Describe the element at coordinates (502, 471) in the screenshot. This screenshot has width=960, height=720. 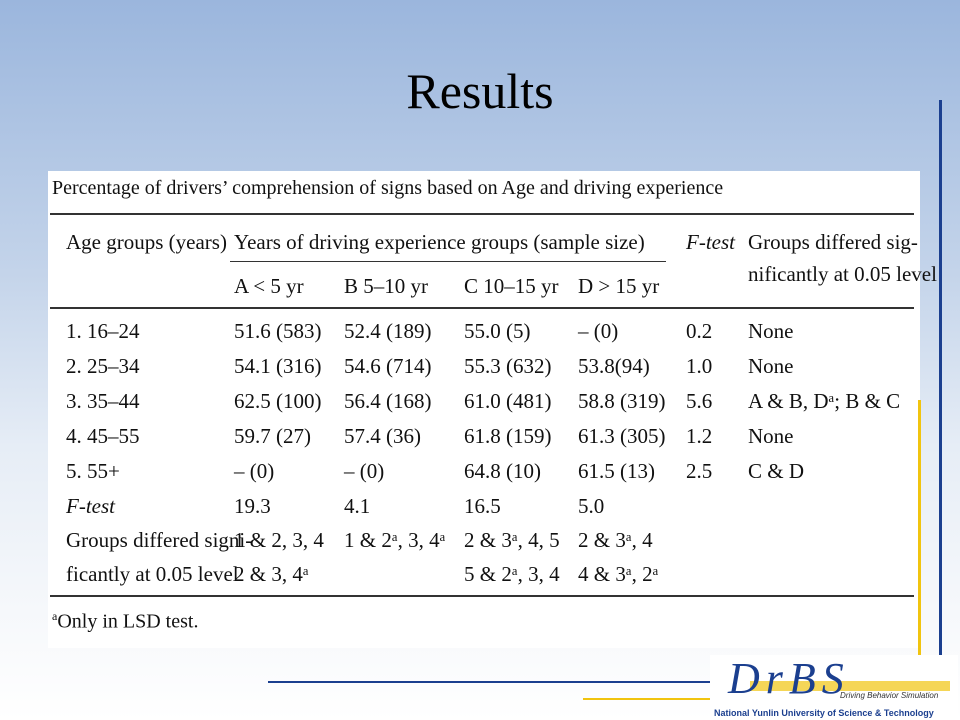
I see `cell-c: 64.8 (10)` at that location.